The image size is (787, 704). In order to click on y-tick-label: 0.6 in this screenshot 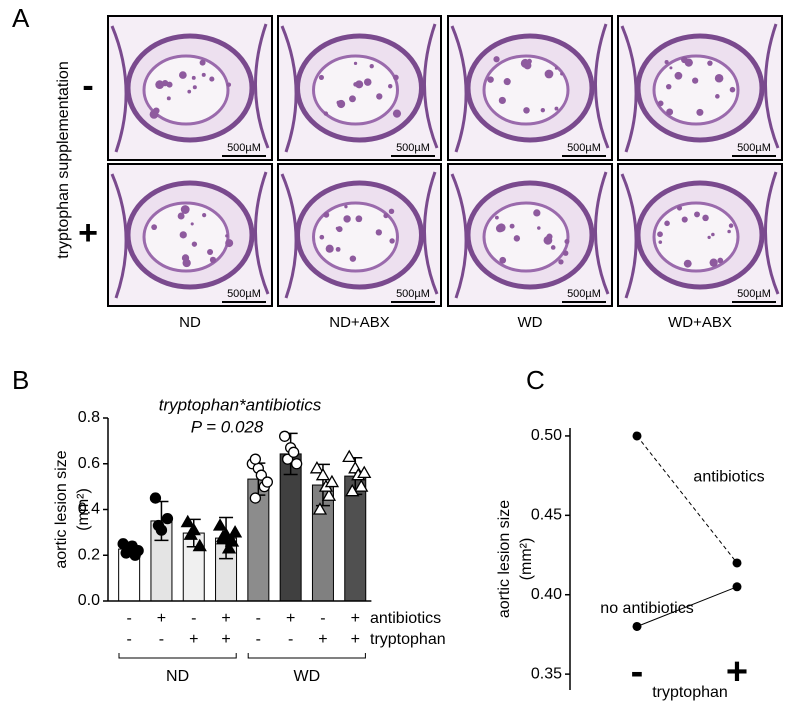, I will do `click(89, 463)`.